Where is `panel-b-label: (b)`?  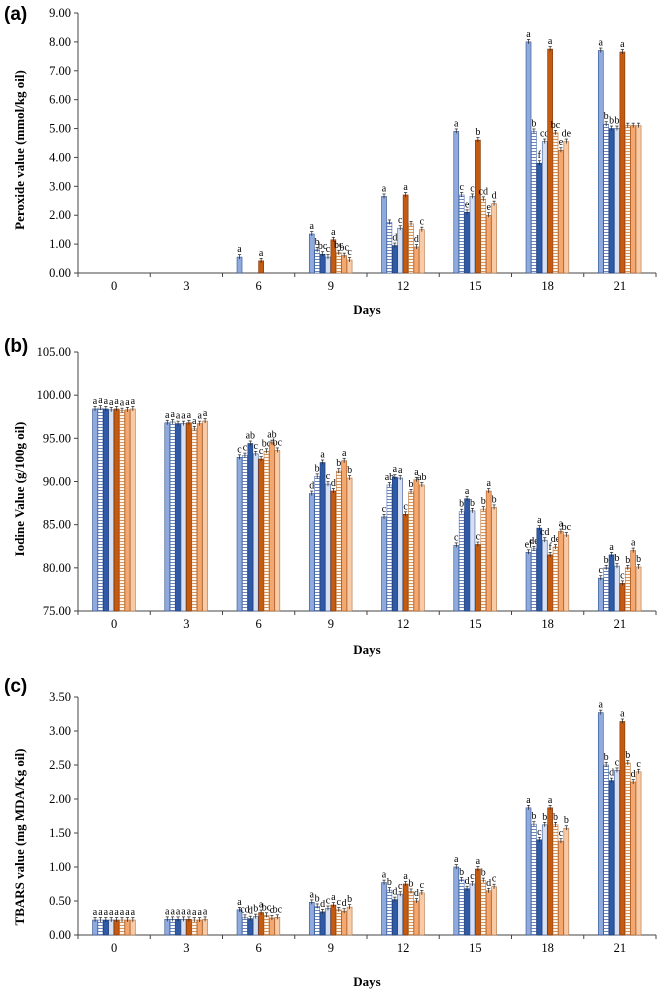
panel-b-label: (b) is located at coordinates (16, 346).